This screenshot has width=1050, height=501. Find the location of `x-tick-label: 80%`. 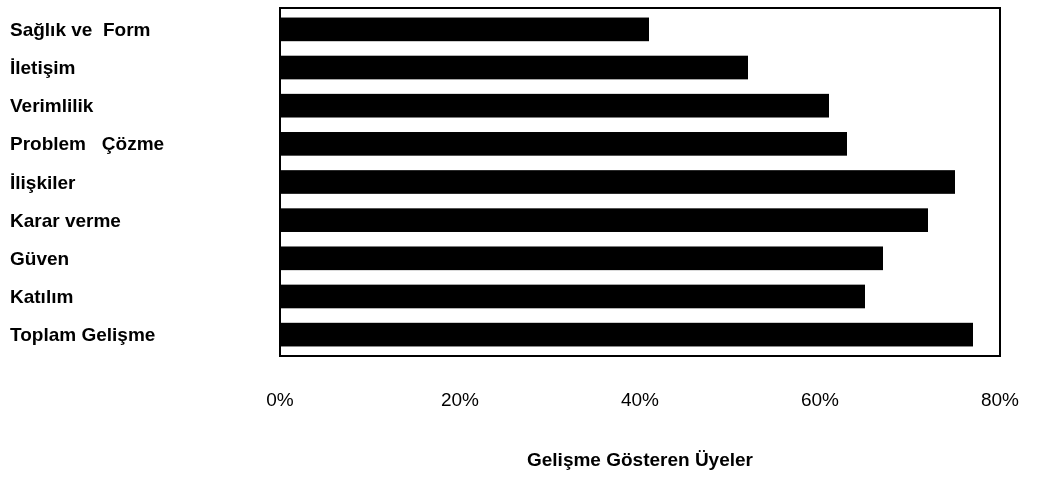

x-tick-label: 80% is located at coordinates (1000, 399).